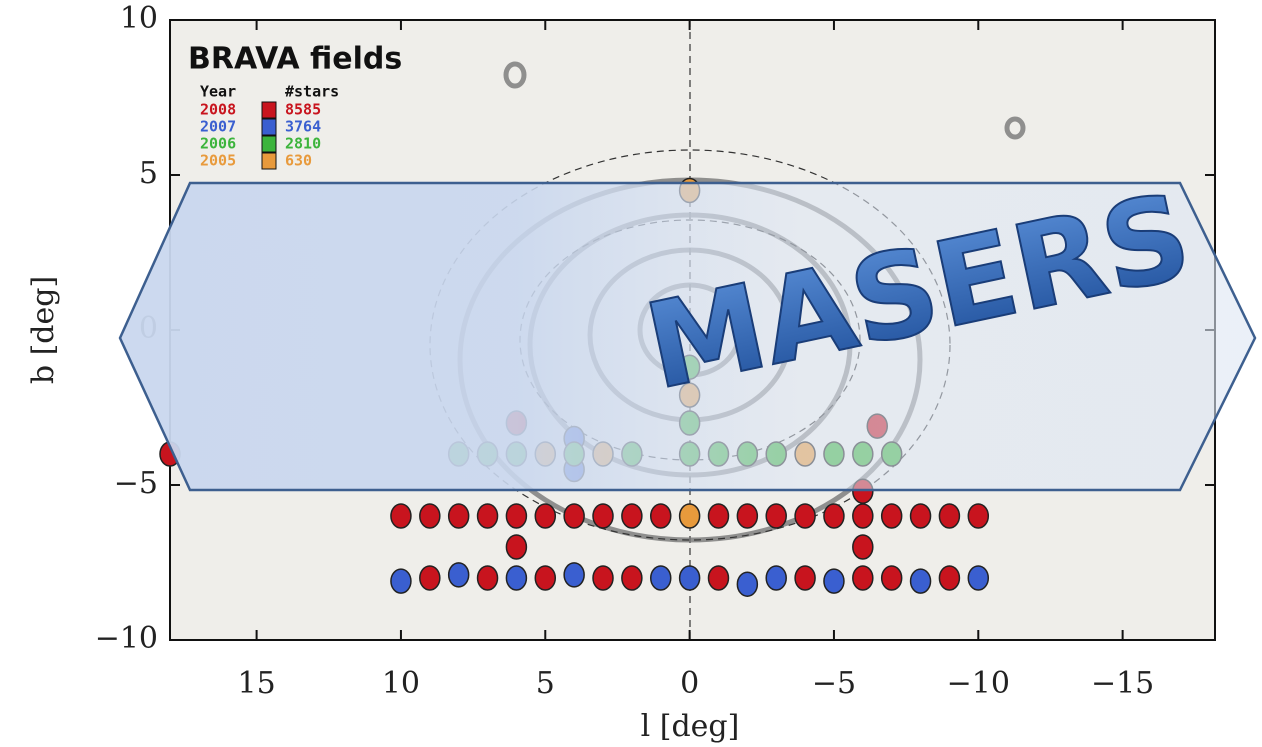 The height and width of the screenshot is (747, 1262). I want to click on x-tick-label: −15, so click(1122, 683).